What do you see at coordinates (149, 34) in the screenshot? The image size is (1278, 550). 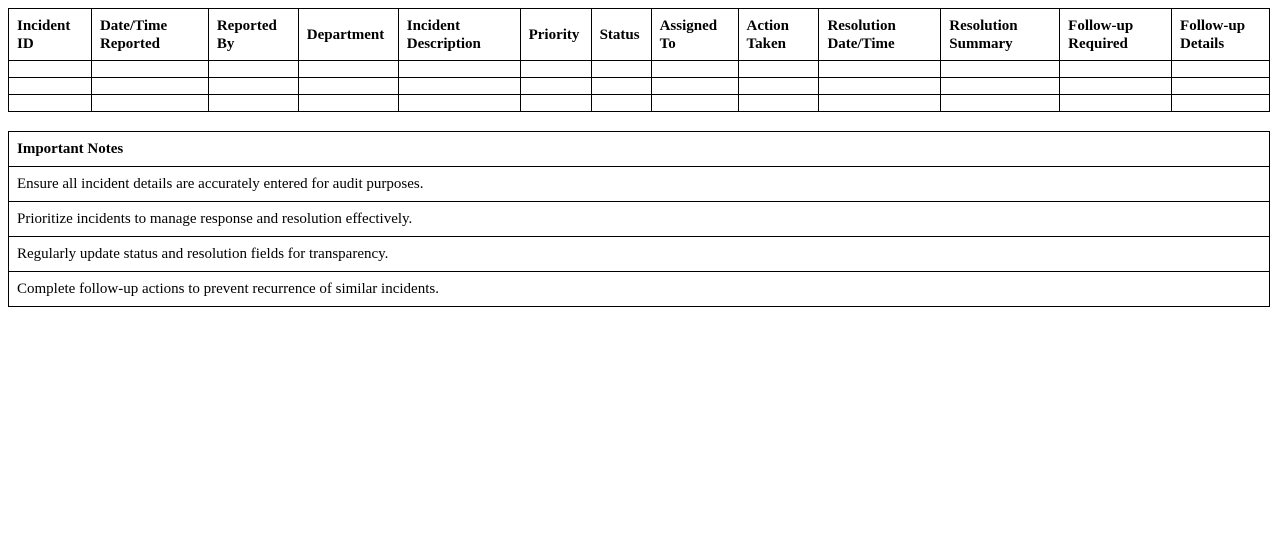 I see `column-header: Date/Time Reported` at bounding box center [149, 34].